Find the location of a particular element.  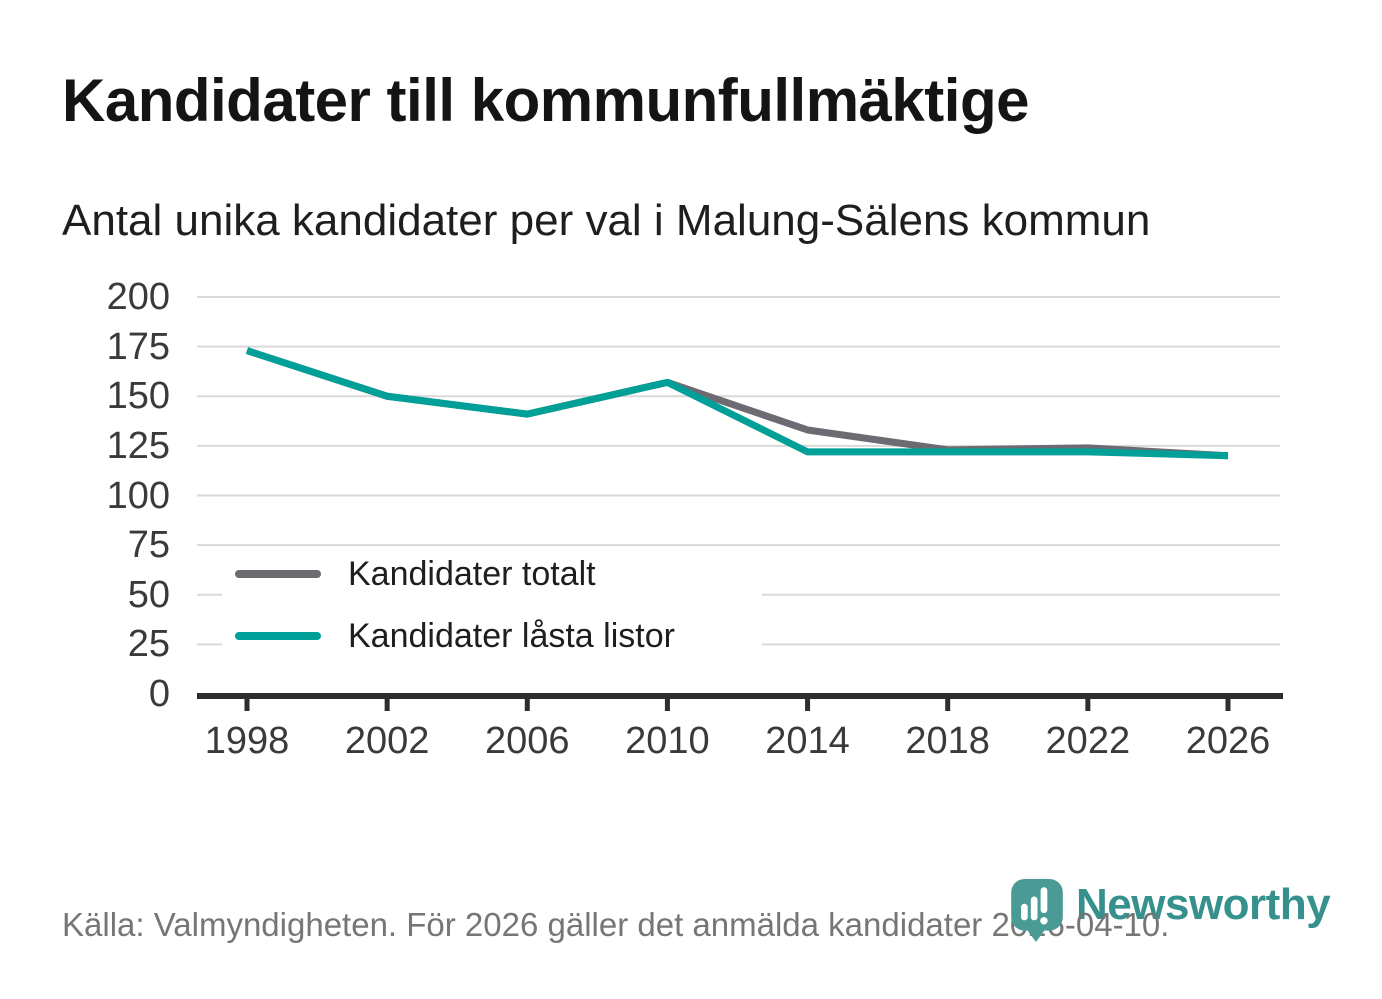

legend-item-locked: Kandidater låsta listor is located at coordinates (492, 636).